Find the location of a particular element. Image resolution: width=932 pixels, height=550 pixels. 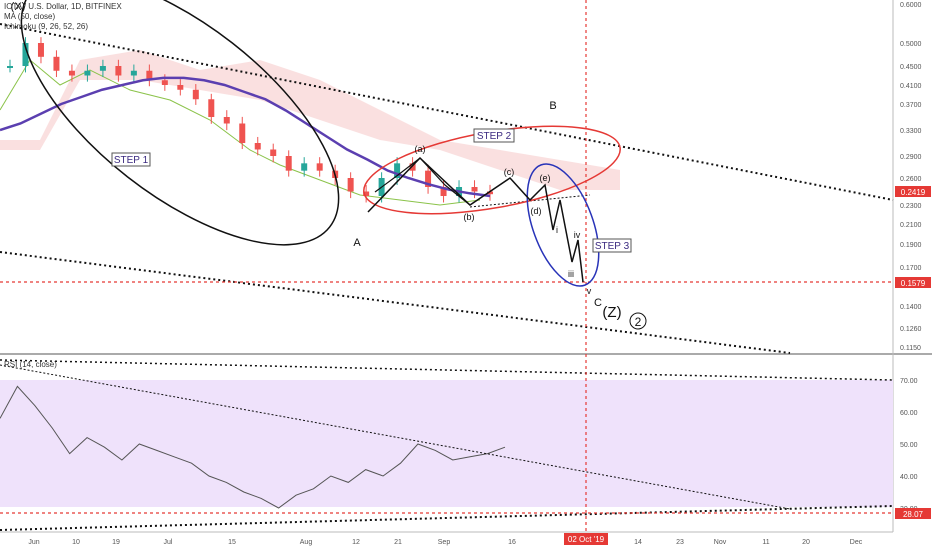

ma-legend: MA (50, close) is located at coordinates (30, 16).